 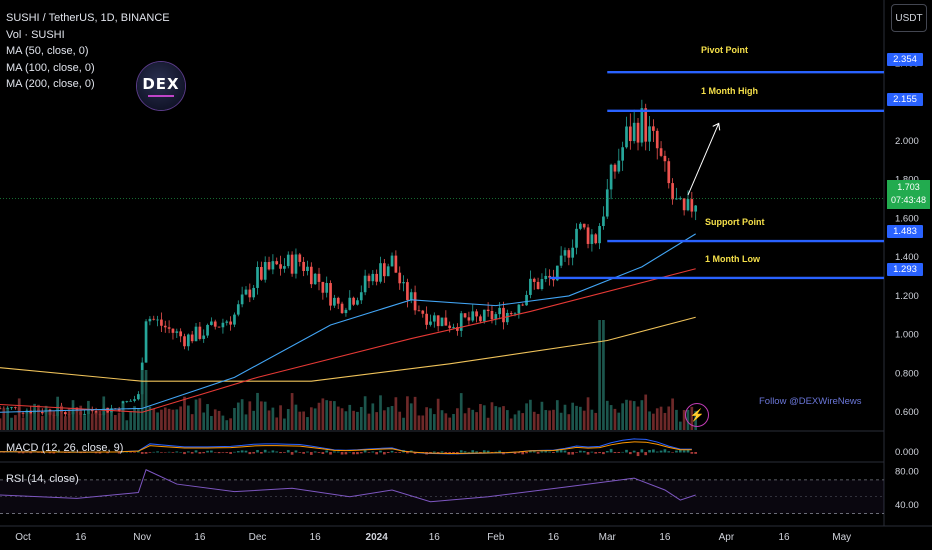 I want to click on ma100-label: MA (100, close, 0), so click(x=50, y=67).